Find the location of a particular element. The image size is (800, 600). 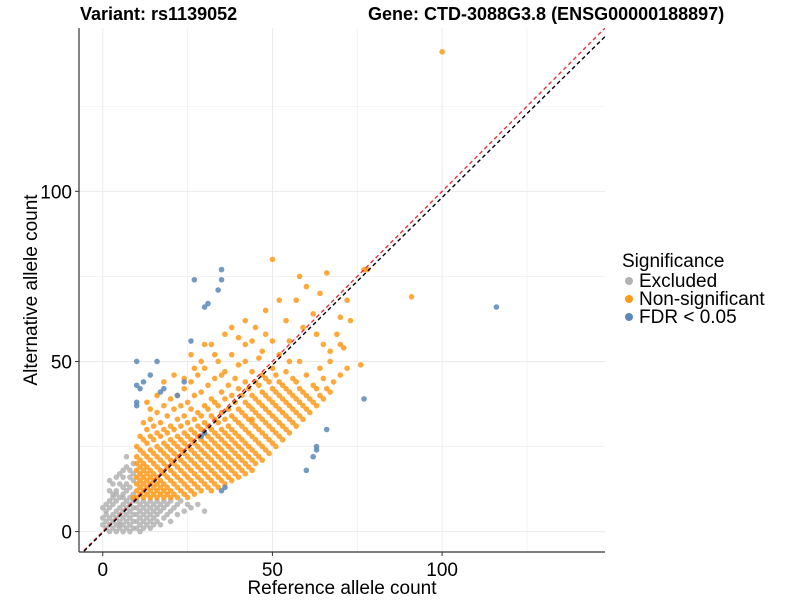

legend-item-fdr: FDR < 0.05 is located at coordinates (693, 317).